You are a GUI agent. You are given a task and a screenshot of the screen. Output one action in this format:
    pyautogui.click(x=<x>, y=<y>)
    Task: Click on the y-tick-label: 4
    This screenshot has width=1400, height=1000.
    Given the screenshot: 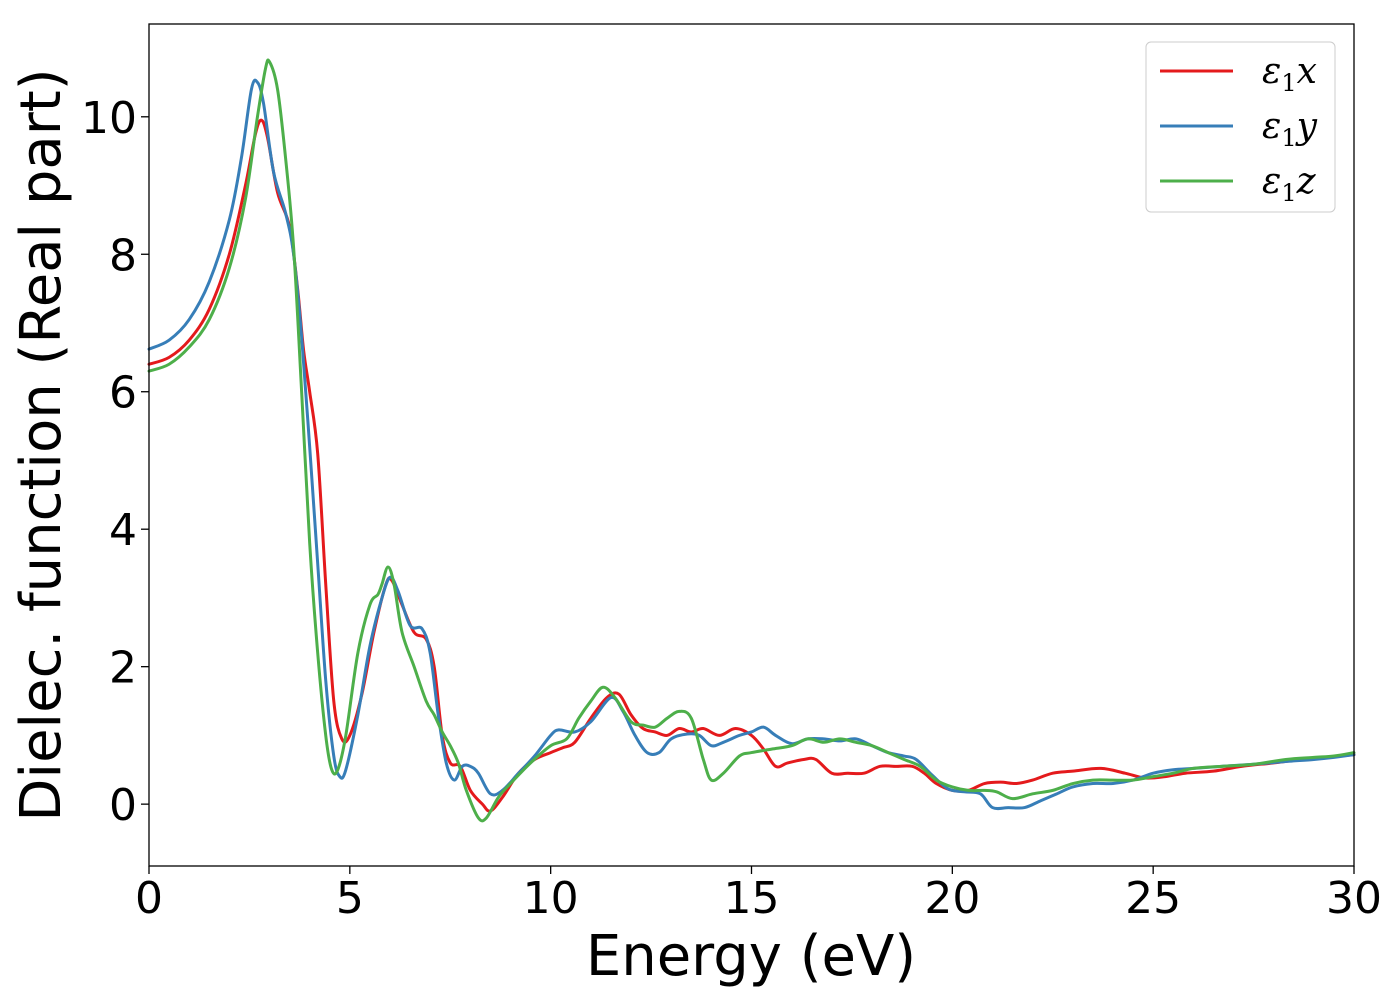 What is the action you would take?
    pyautogui.click(x=123, y=530)
    